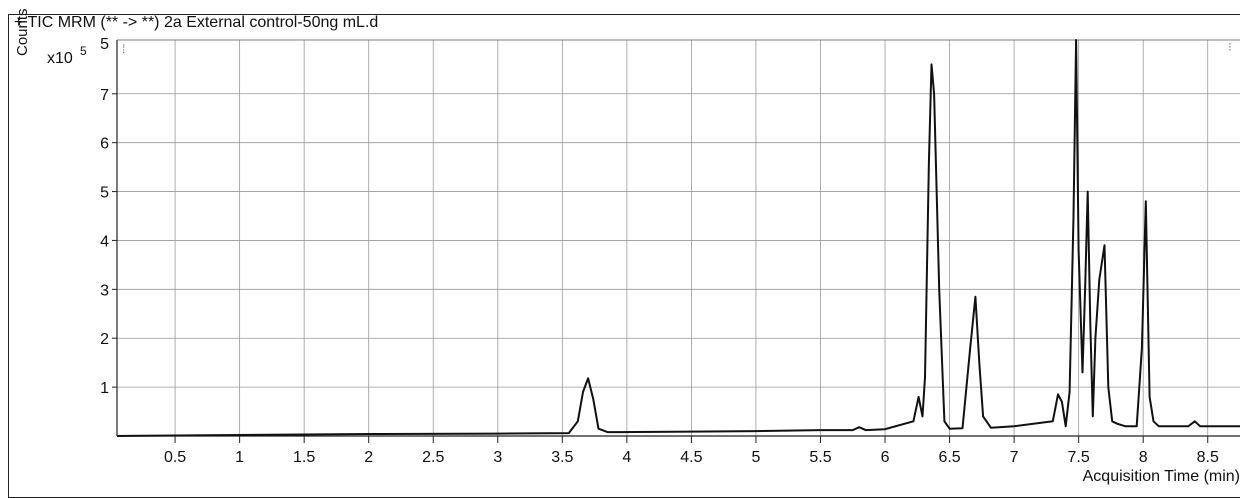  I want to click on y-tick-label: 6, so click(104, 144).